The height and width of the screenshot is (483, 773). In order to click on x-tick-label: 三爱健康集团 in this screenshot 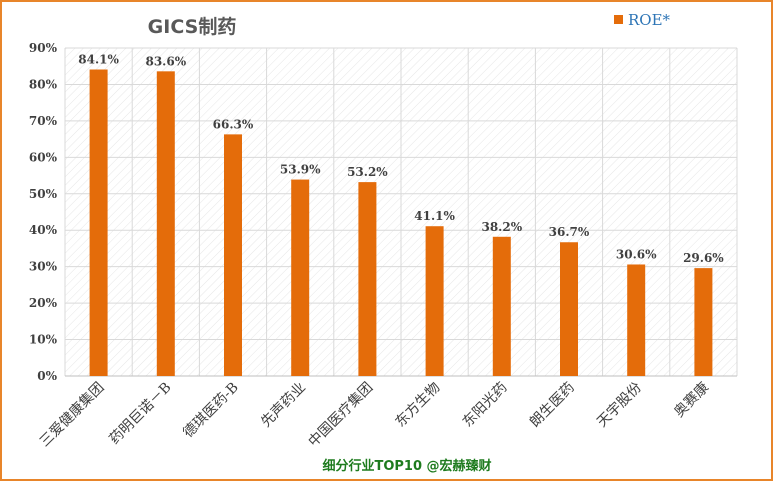, I will do `click(71, 414)`.